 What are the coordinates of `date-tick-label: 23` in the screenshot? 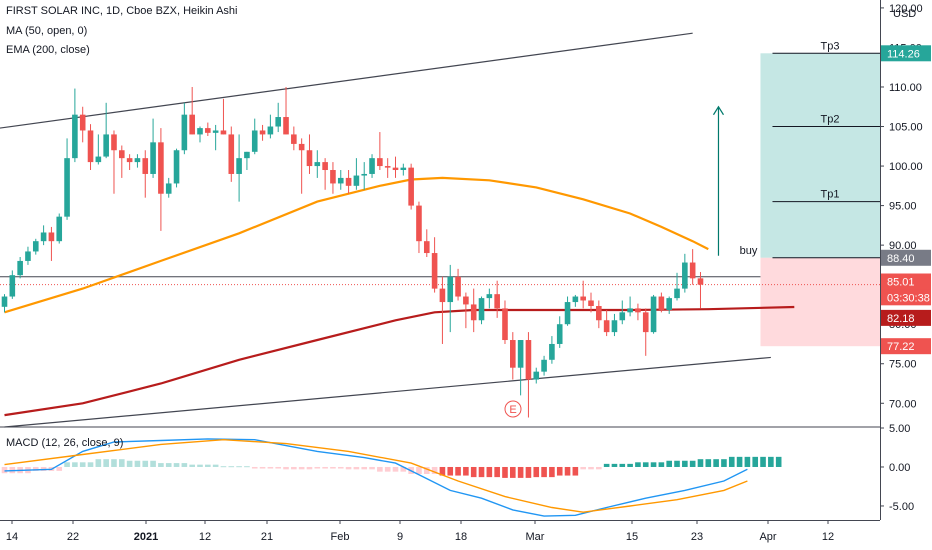 It's located at (697, 537).